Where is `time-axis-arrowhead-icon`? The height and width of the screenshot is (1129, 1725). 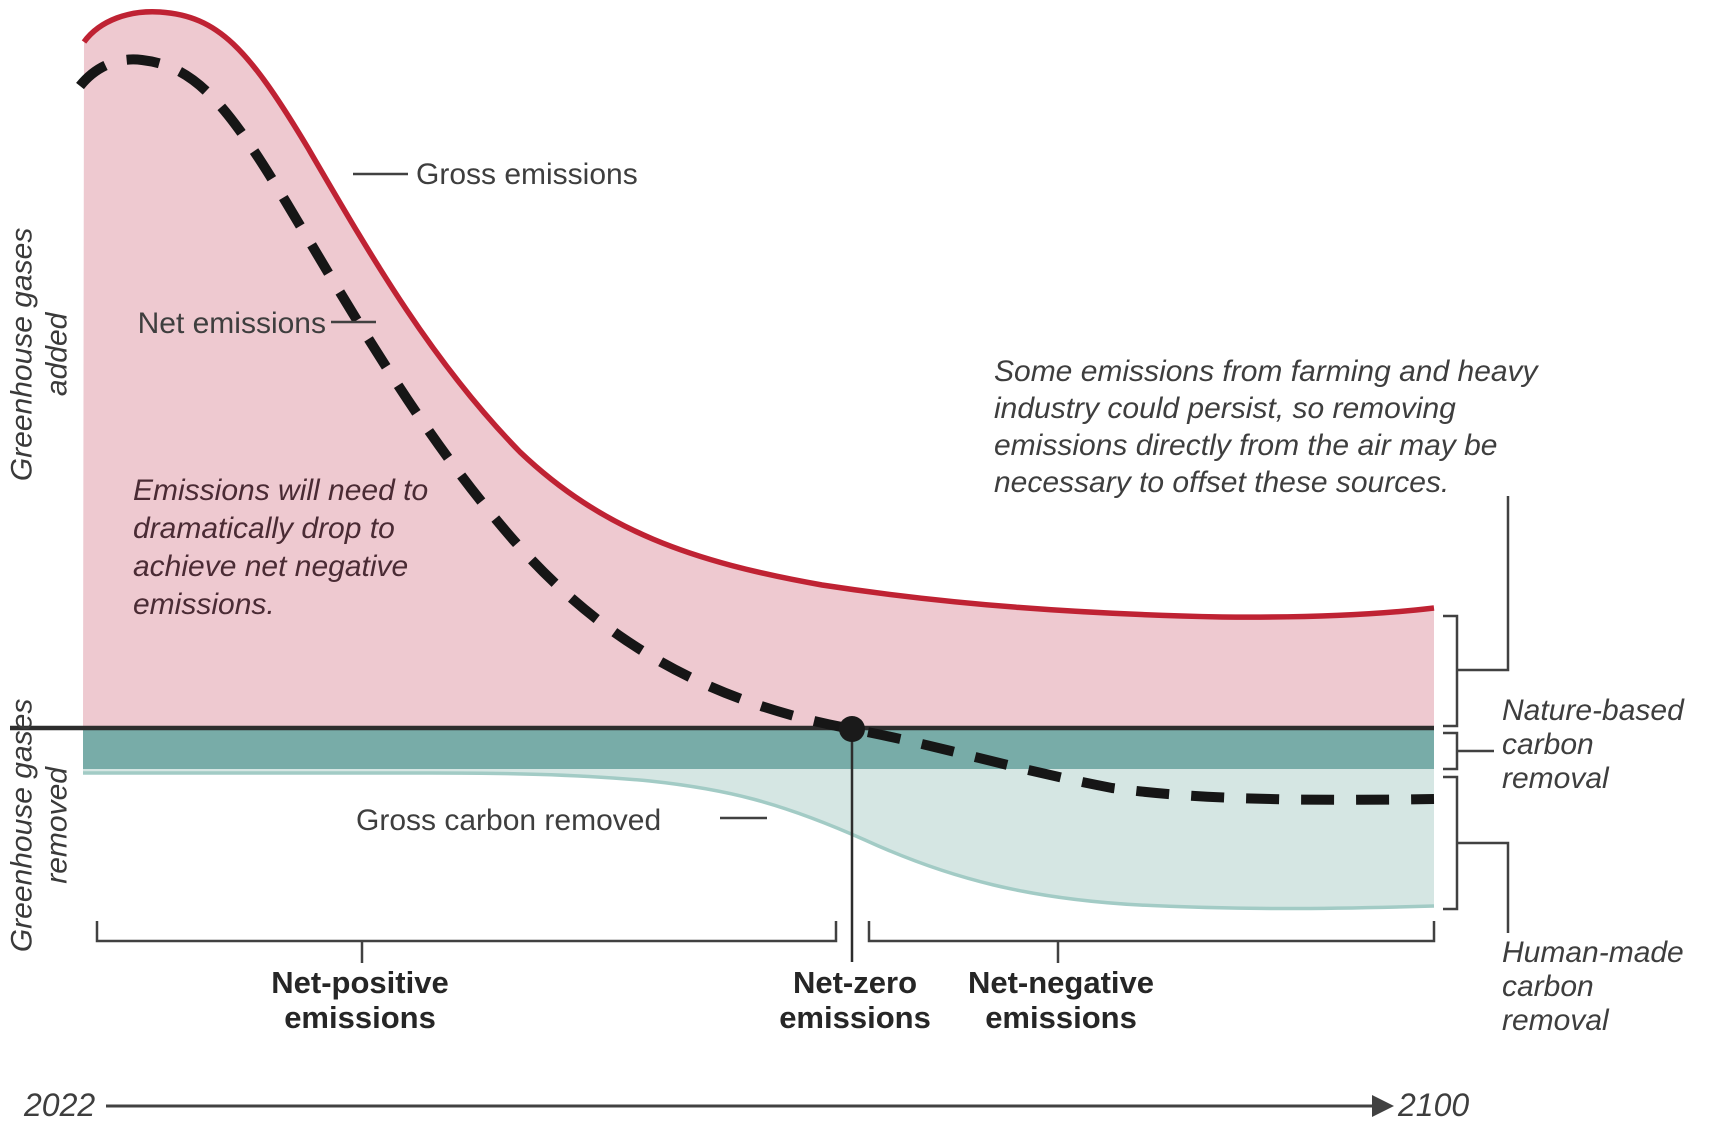 time-axis-arrowhead-icon is located at coordinates (1383, 1106).